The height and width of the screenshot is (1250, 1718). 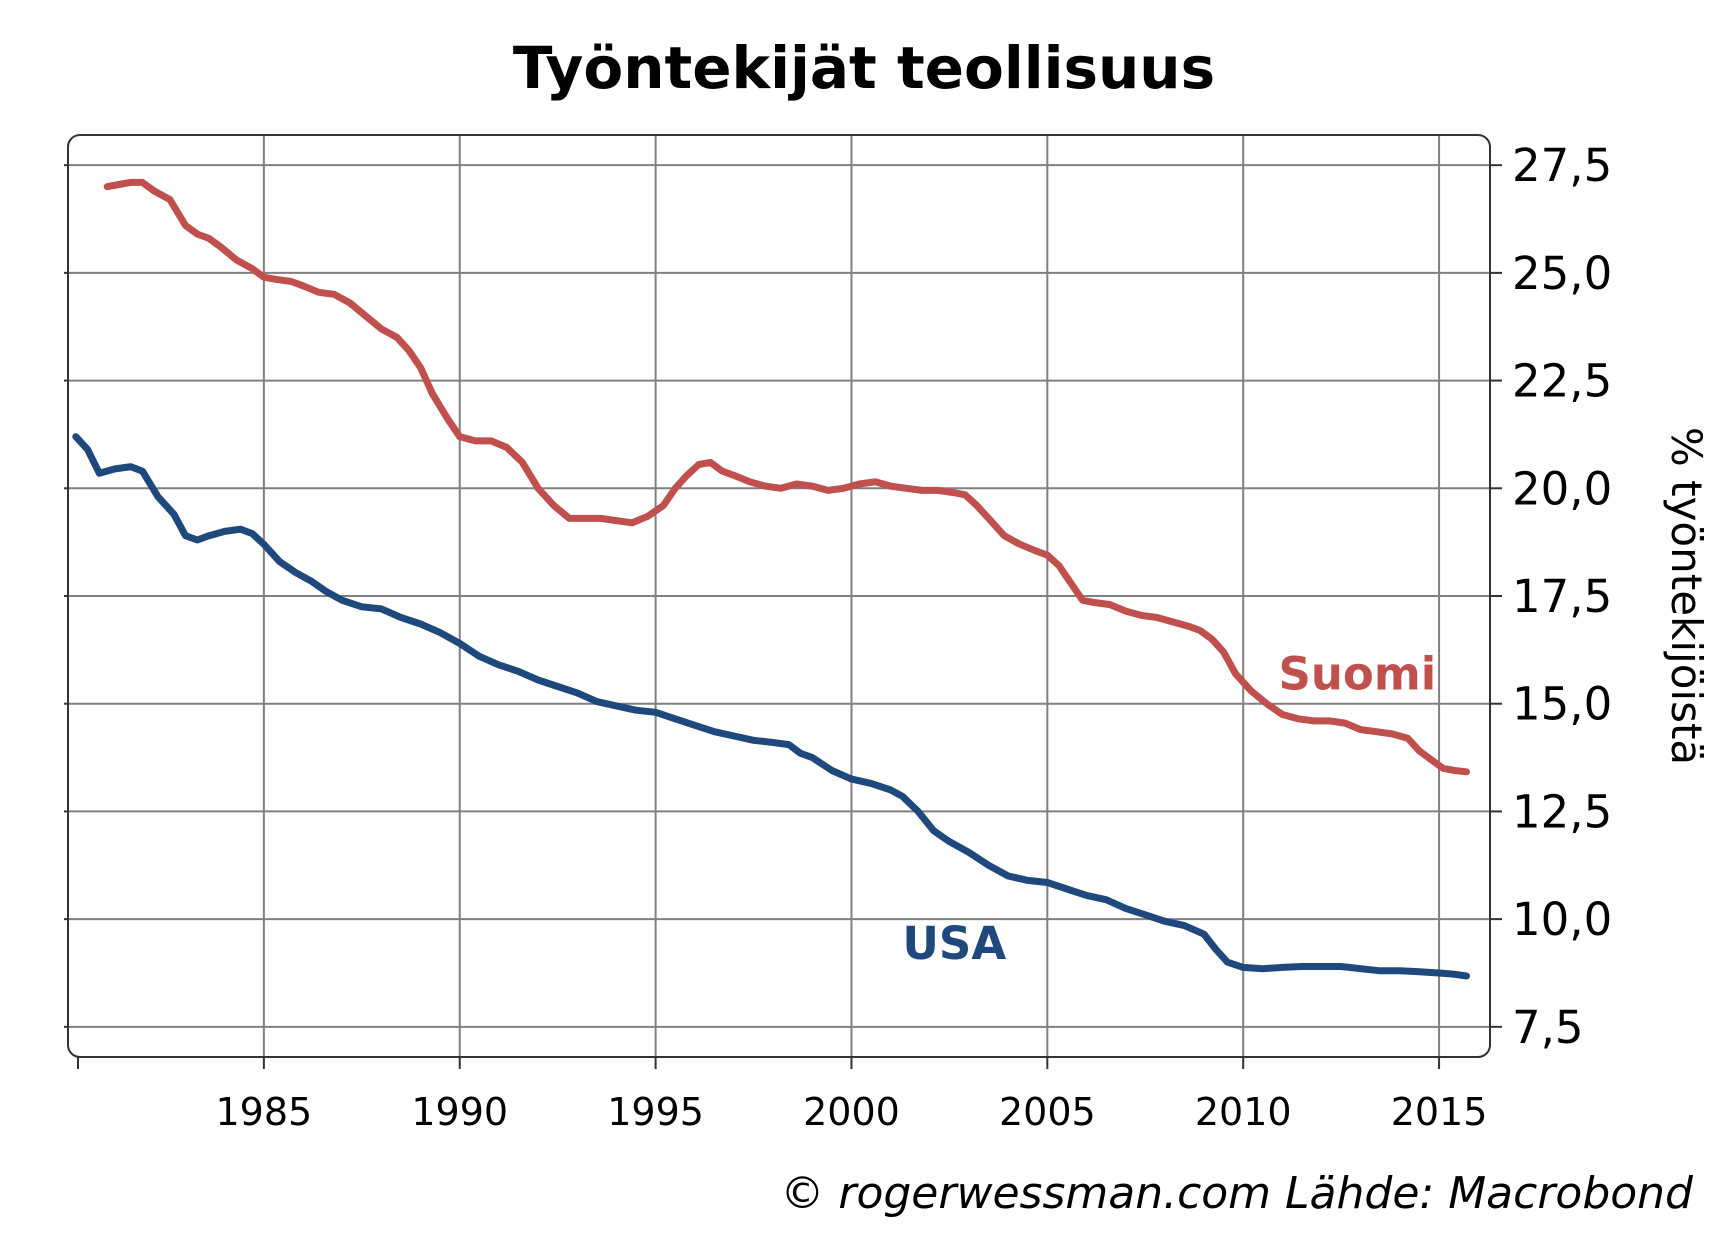 What do you see at coordinates (264, 1112) in the screenshot?
I see `x-tick-label: 1985` at bounding box center [264, 1112].